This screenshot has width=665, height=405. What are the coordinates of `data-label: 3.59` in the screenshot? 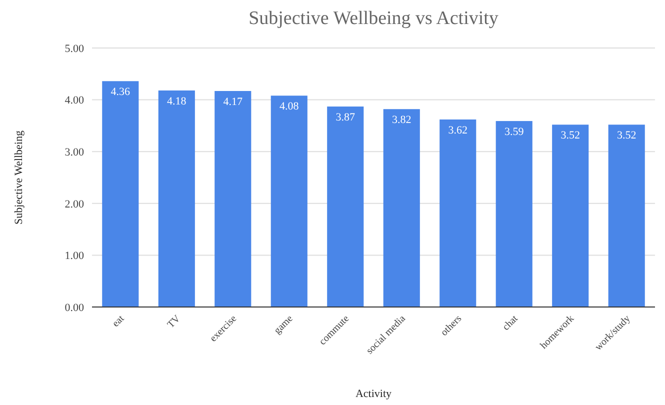 It's located at (514, 132).